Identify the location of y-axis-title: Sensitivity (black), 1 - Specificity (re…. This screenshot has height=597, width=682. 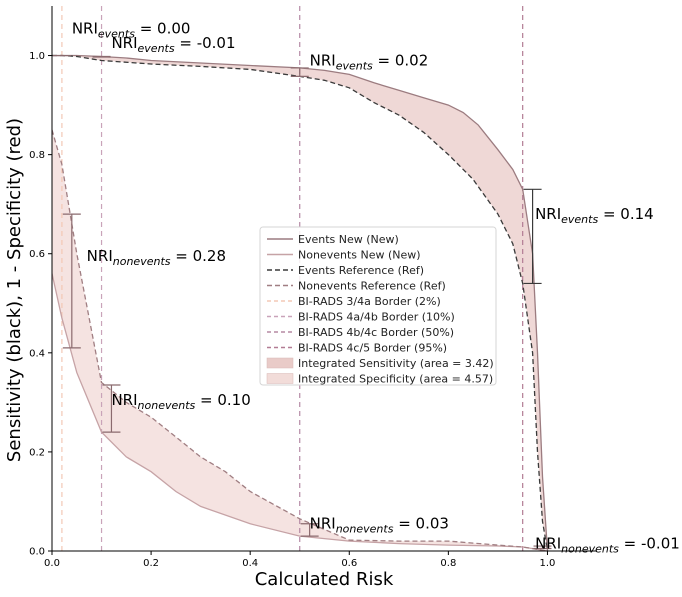
(14, 290).